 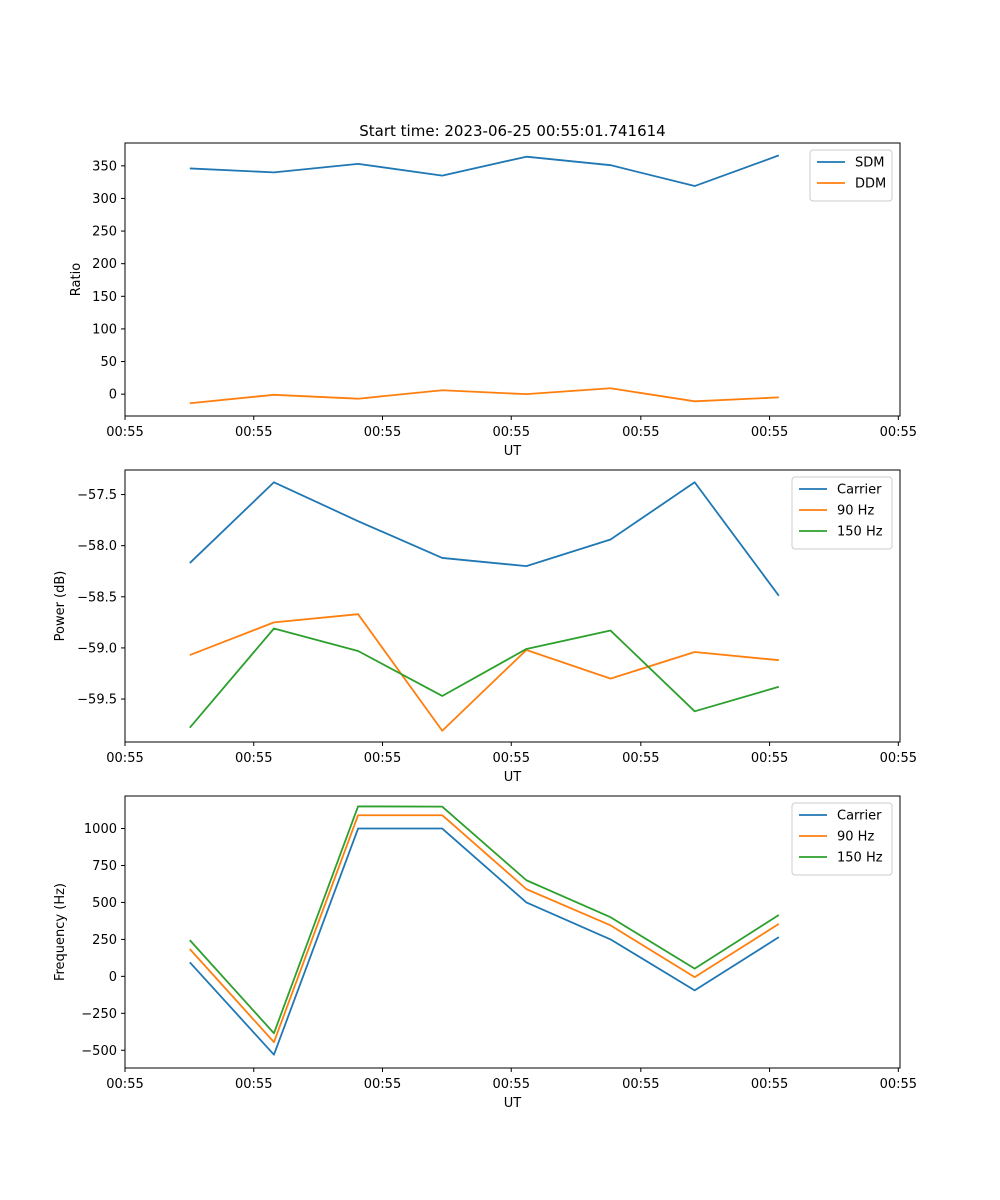 I want to click on y-tick-label: −59.5, so click(x=97, y=700).